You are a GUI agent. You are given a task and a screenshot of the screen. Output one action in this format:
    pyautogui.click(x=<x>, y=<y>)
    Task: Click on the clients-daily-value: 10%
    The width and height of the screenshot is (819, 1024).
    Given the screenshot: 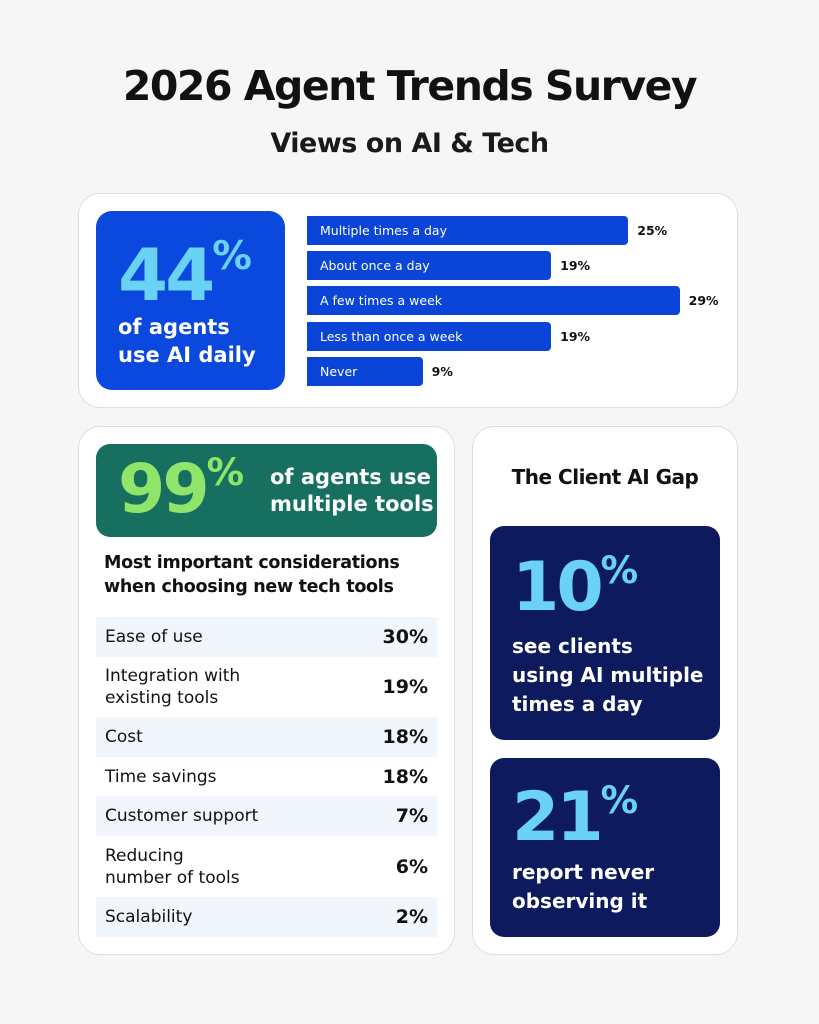 What is the action you would take?
    pyautogui.click(x=575, y=587)
    